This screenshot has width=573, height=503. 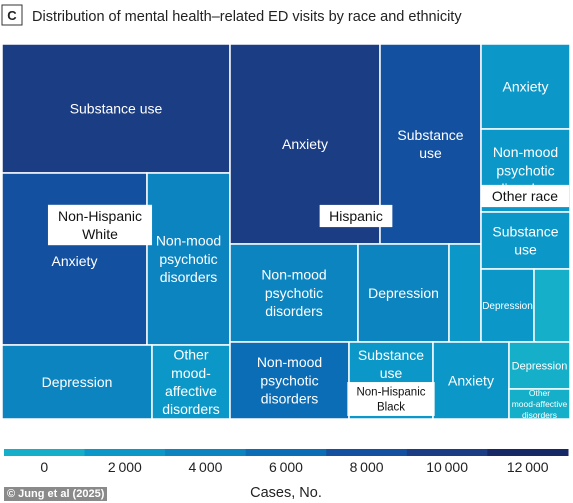 I want to click on credit-caption: © Jung et al (2025), so click(x=56, y=494).